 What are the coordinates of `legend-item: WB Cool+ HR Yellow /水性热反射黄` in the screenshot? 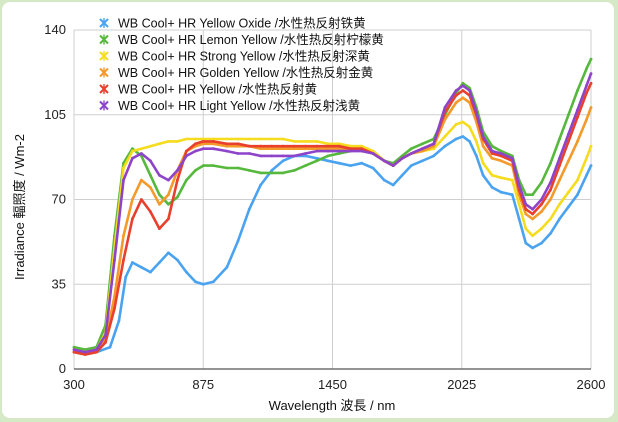 It's located at (208, 89).